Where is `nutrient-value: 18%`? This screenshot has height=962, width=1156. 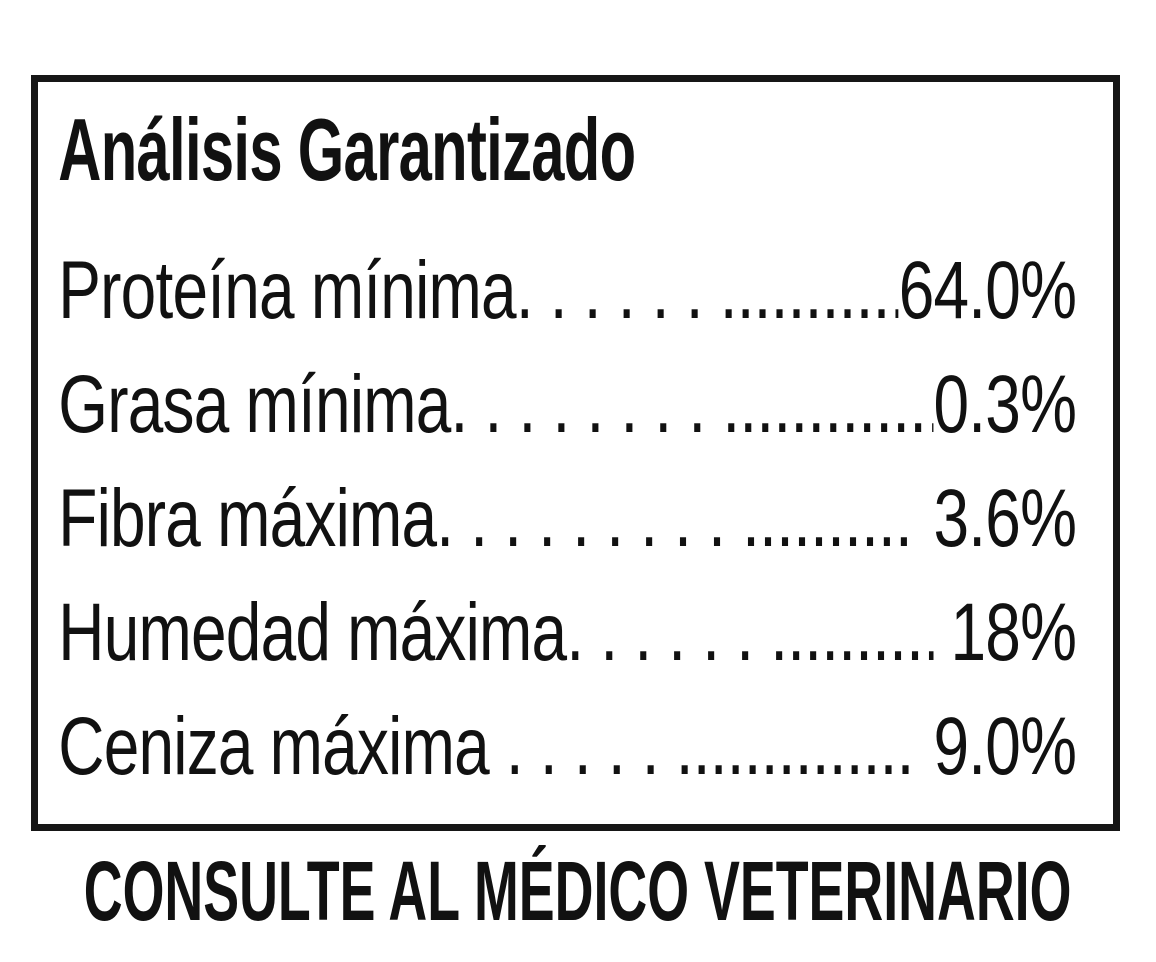
nutrient-value: 18% is located at coordinates (1013, 632).